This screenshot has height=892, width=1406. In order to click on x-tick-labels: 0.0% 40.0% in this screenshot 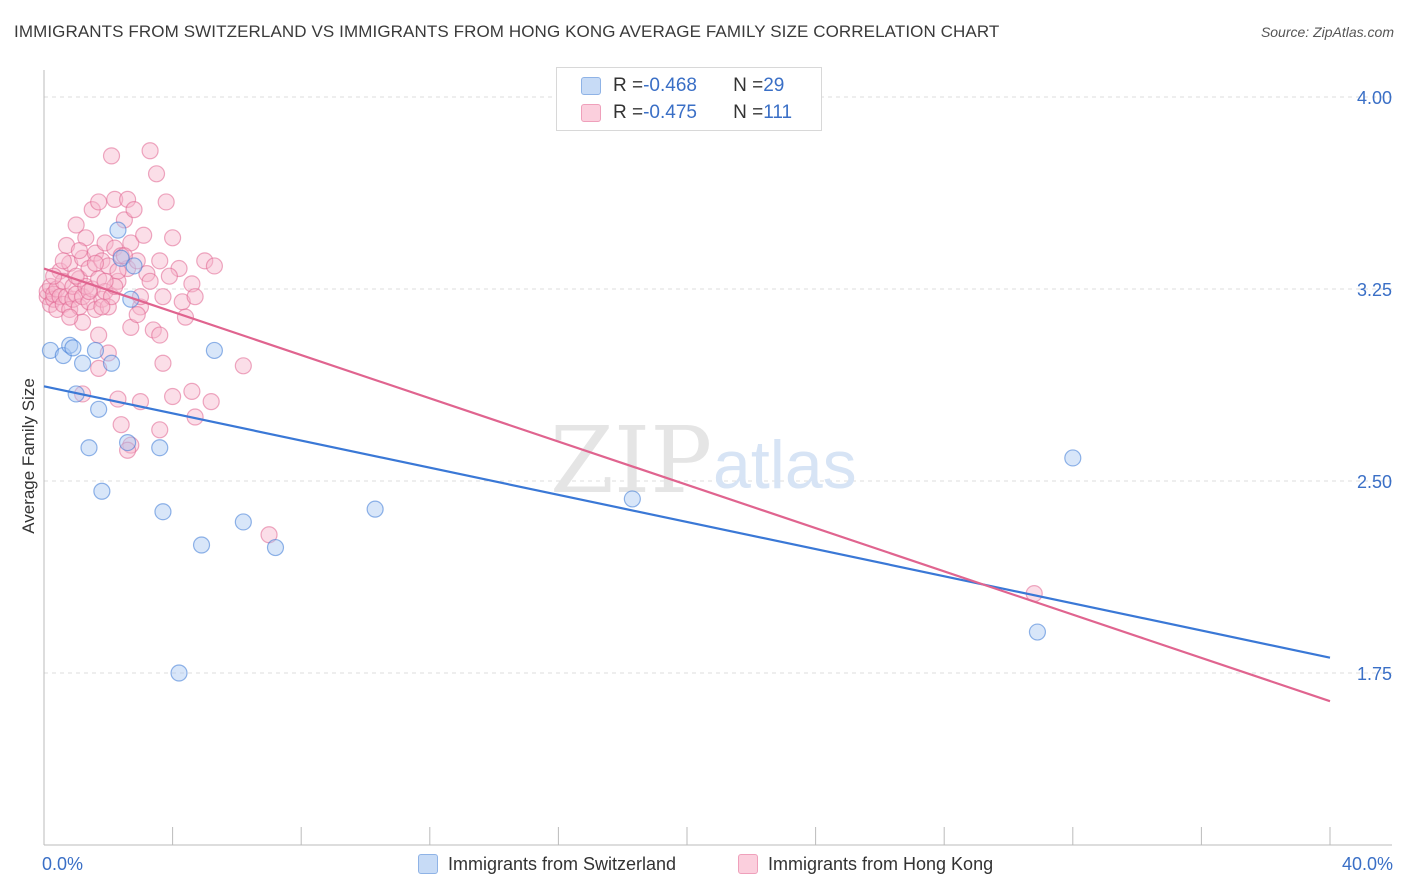, I will do `click(717, 864)`.